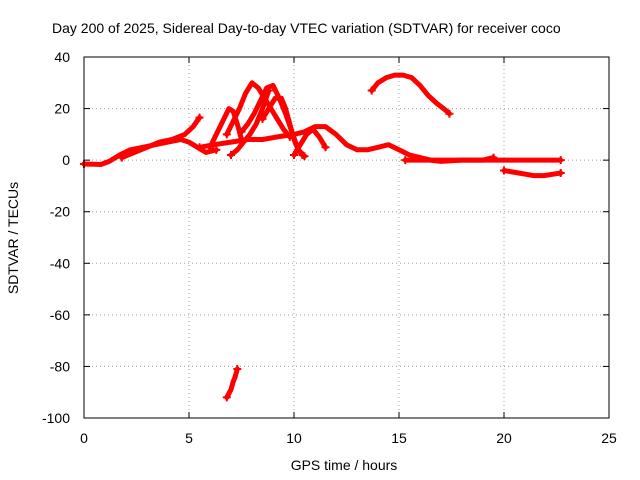 This screenshot has height=480, width=640. Describe the element at coordinates (344, 465) in the screenshot. I see `x-axis-label: GPS time / hours` at that location.